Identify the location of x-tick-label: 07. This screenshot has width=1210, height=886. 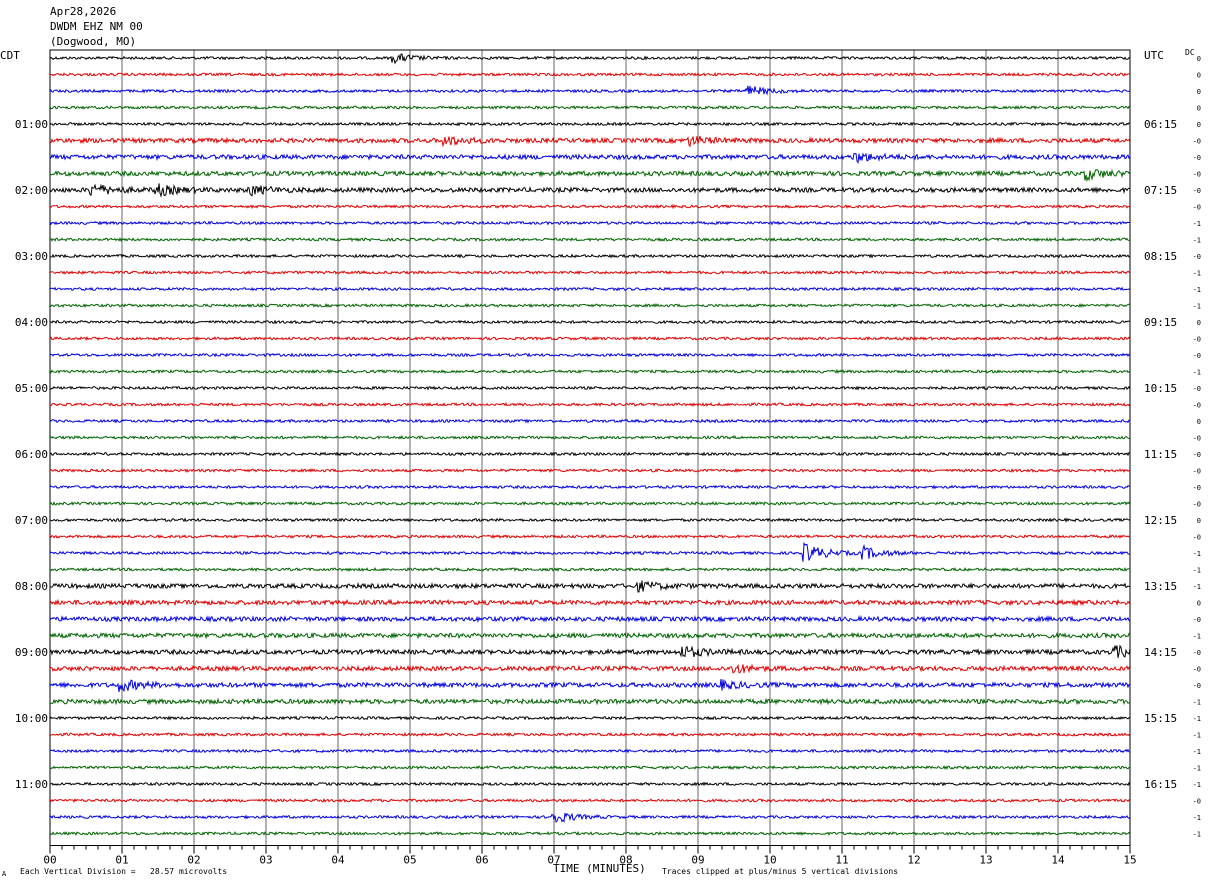
(553, 860).